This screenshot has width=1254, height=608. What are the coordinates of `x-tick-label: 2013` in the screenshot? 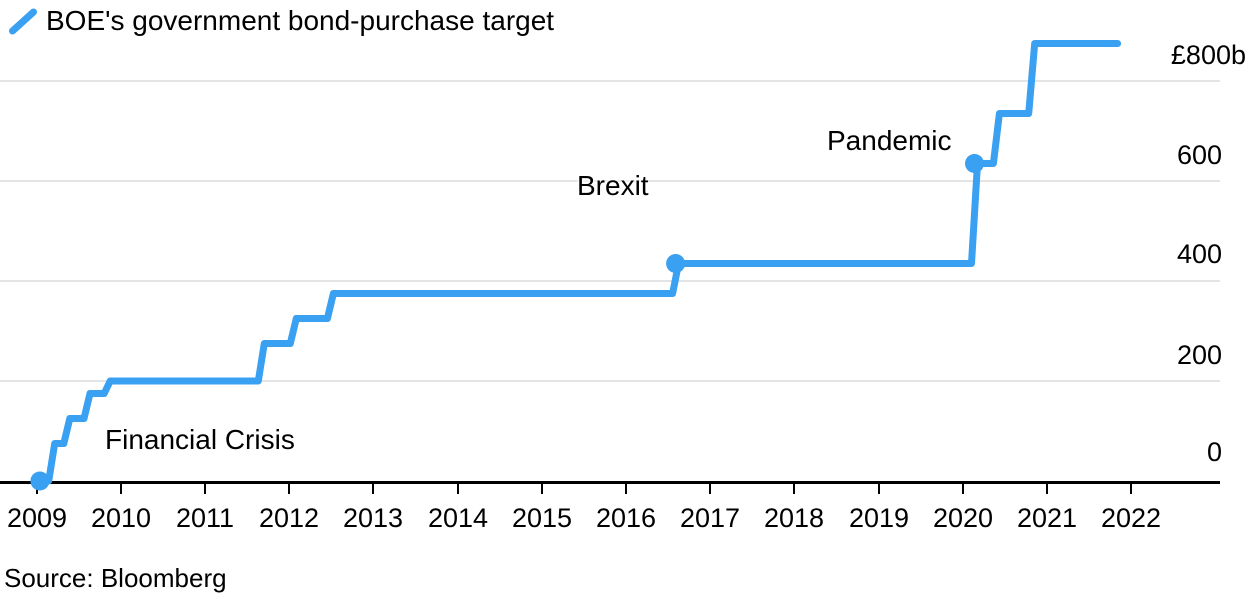 It's located at (373, 518).